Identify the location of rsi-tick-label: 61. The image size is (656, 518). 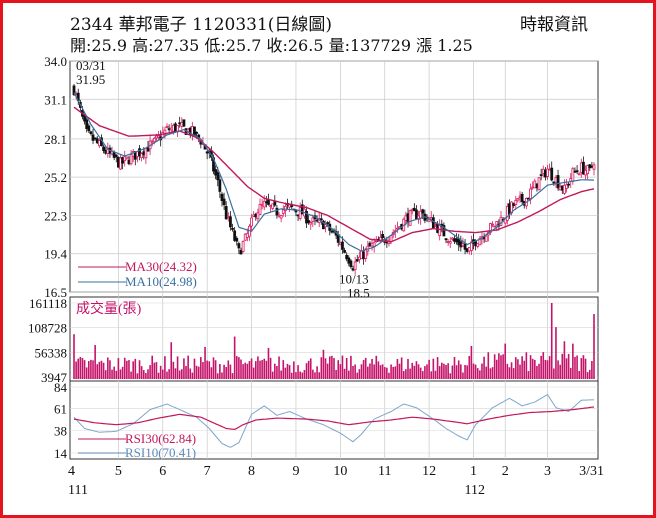
(60, 409).